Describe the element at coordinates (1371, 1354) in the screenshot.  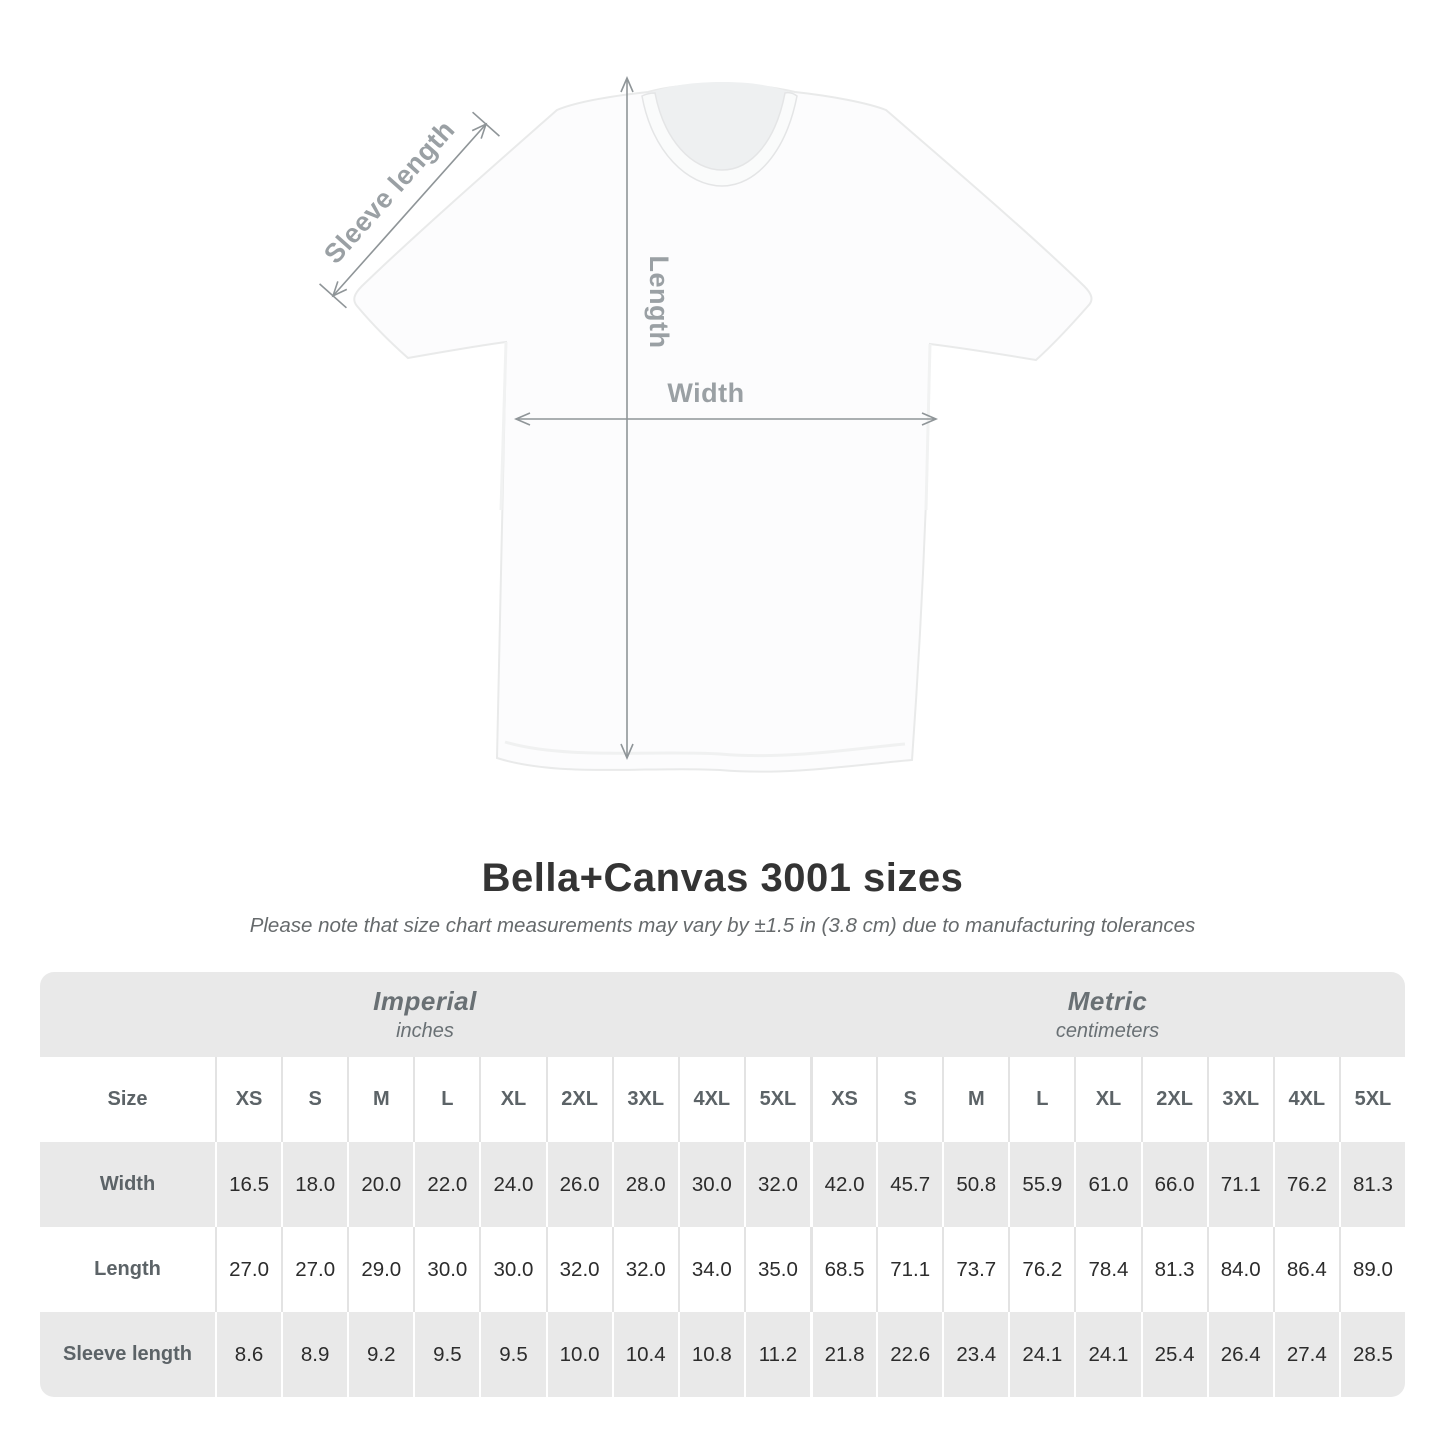
I see `metric-value-cell: 28.5` at that location.